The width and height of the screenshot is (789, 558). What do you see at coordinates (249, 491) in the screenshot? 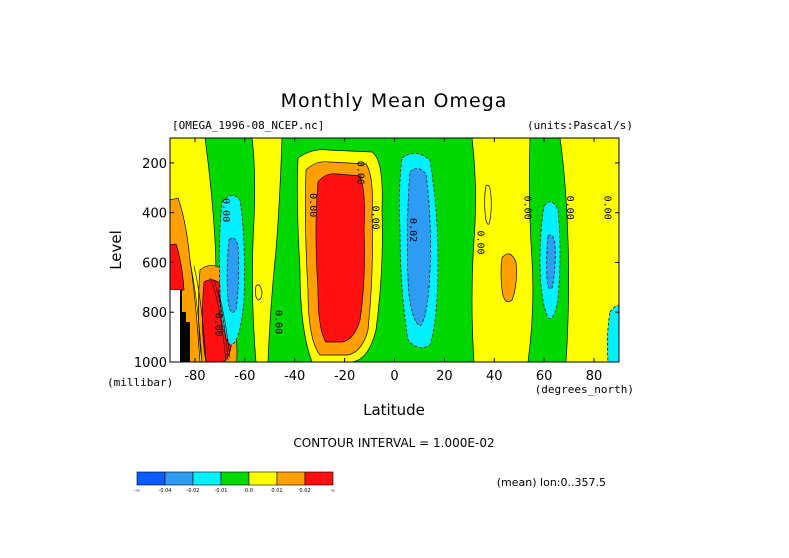
I see `colorbar-label: 0.0` at bounding box center [249, 491].